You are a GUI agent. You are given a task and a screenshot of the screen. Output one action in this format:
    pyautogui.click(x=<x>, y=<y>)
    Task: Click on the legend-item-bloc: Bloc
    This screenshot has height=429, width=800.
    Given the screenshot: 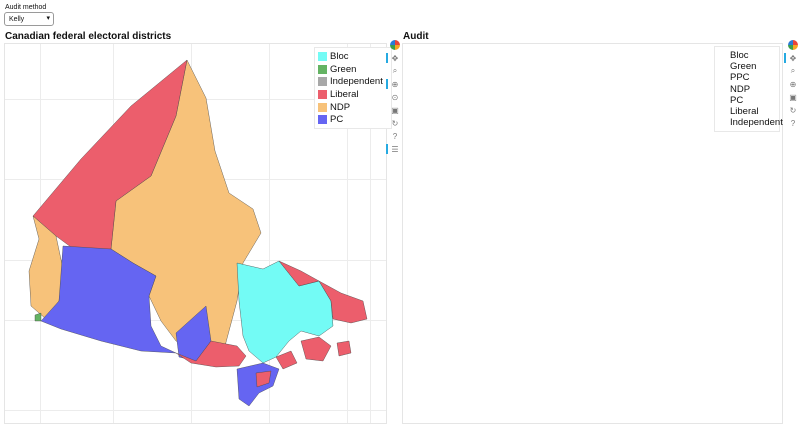 What is the action you would take?
    pyautogui.click(x=353, y=56)
    